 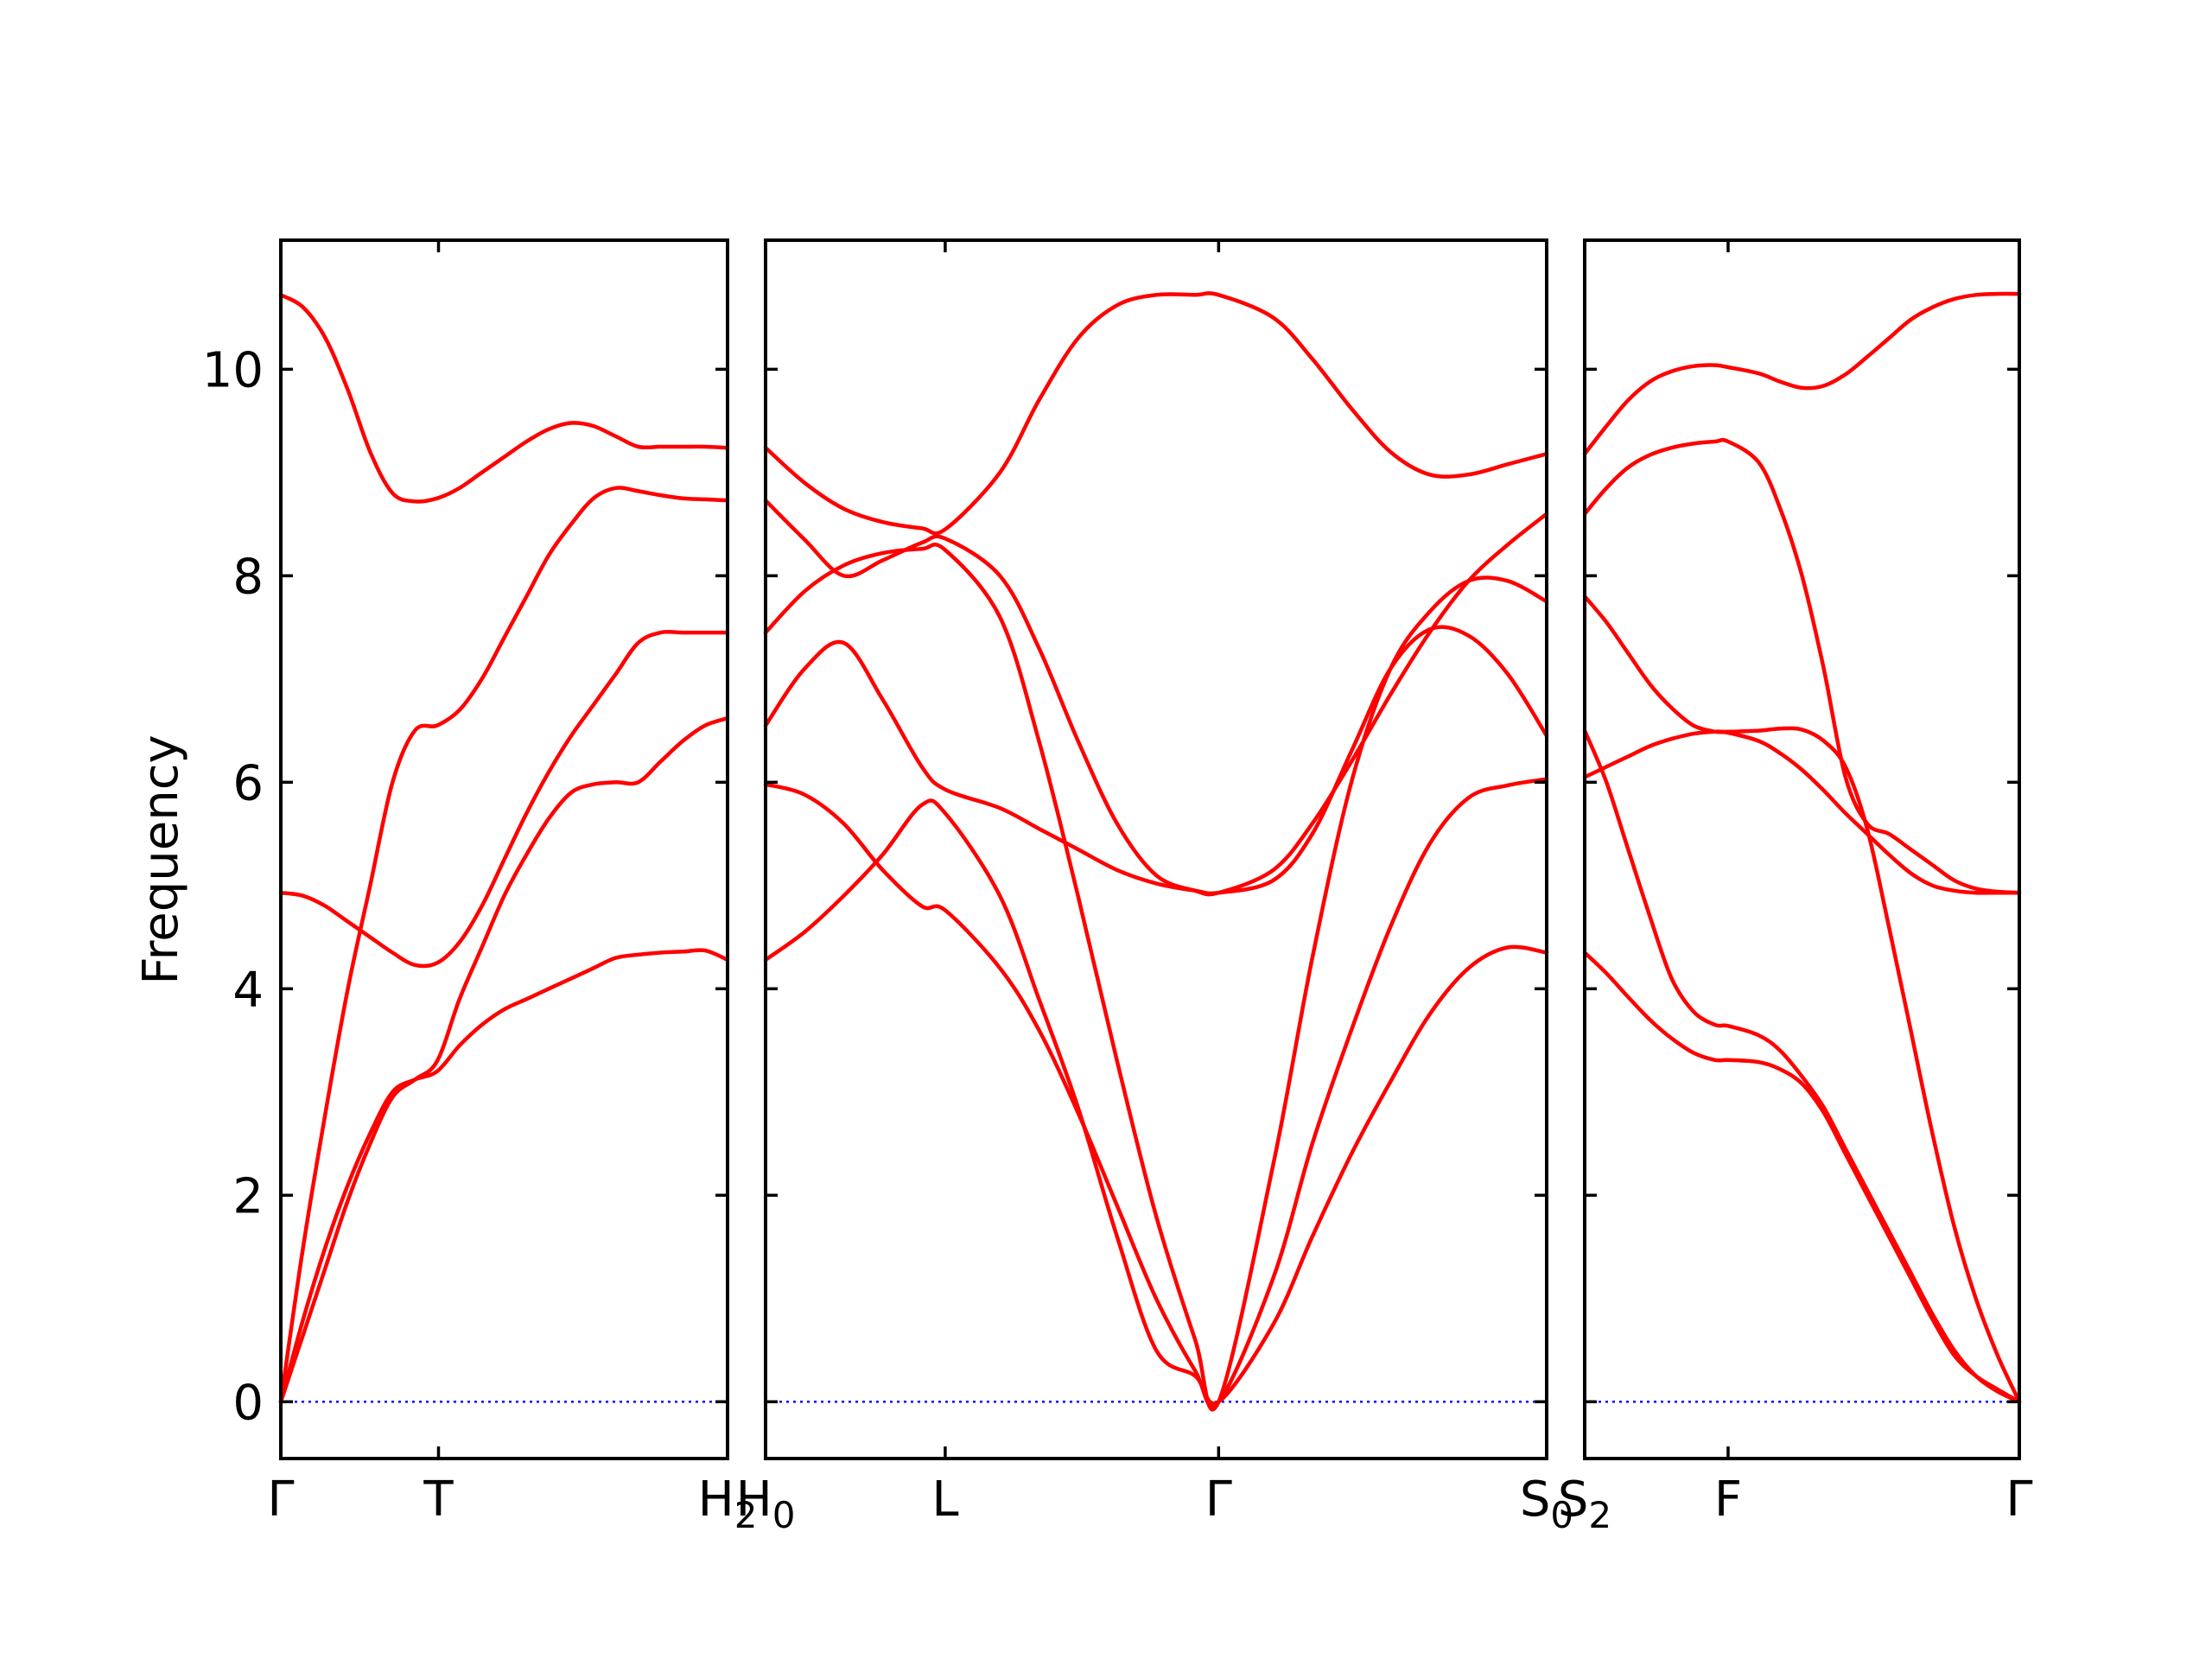 I want to click on y-tick-label: 6, so click(x=248, y=783).